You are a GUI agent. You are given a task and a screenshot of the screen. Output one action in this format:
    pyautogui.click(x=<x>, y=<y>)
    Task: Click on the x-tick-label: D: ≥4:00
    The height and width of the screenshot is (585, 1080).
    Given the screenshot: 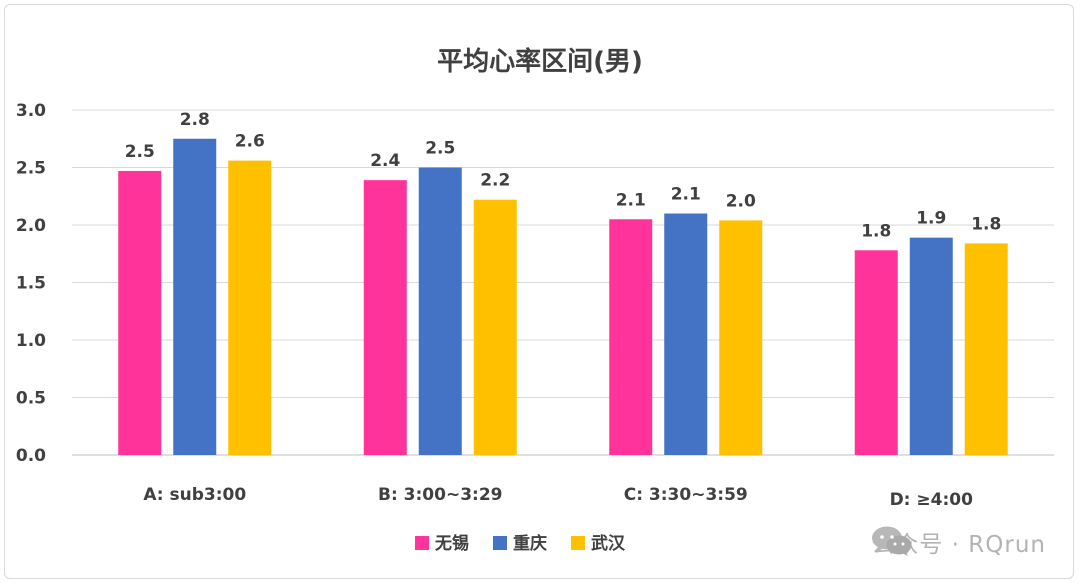 What is the action you would take?
    pyautogui.click(x=932, y=500)
    